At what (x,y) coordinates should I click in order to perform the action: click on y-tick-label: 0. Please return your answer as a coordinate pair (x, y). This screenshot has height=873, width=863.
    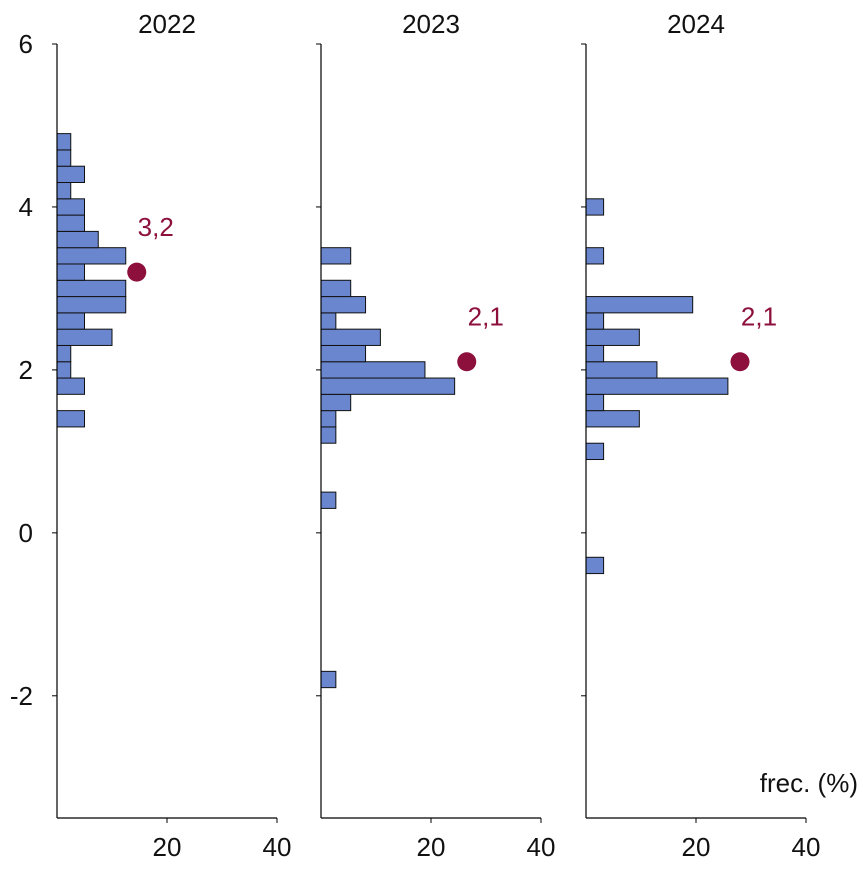
    Looking at the image, I should click on (26, 533).